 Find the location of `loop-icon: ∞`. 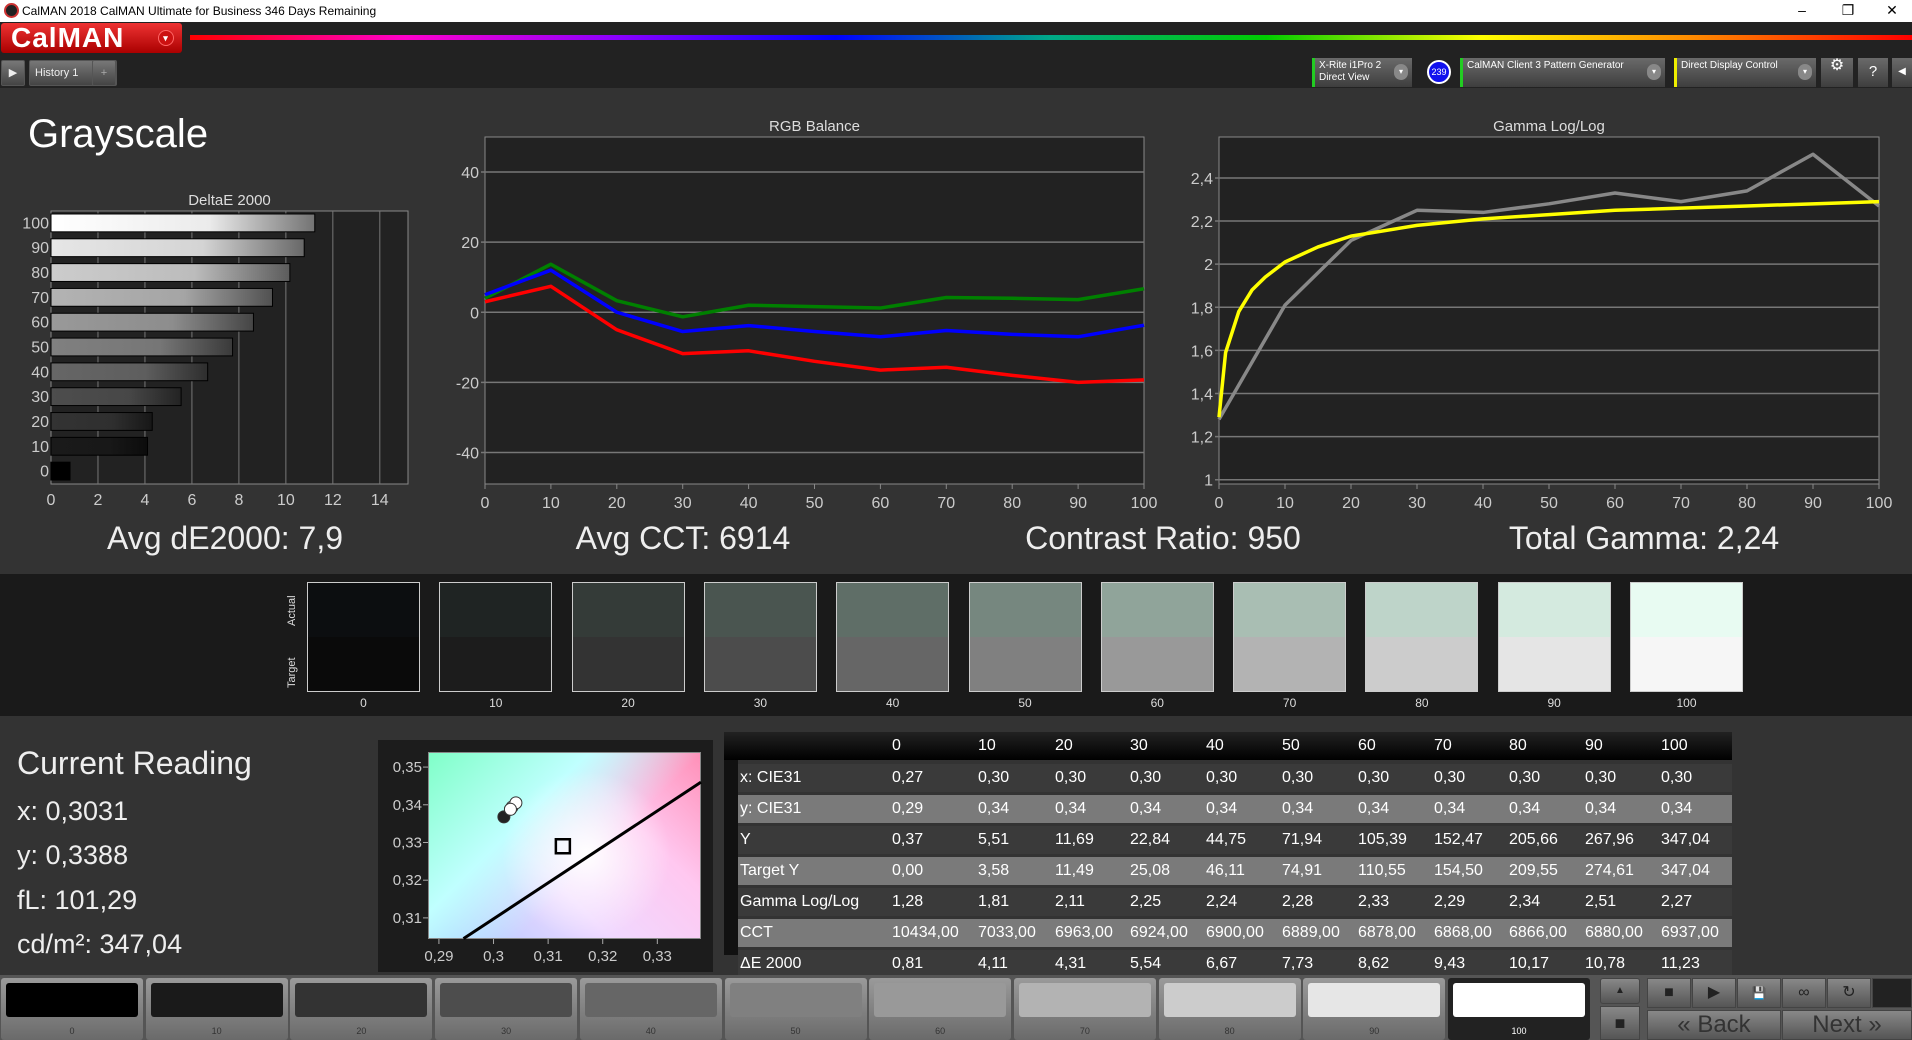

loop-icon: ∞ is located at coordinates (1804, 993).